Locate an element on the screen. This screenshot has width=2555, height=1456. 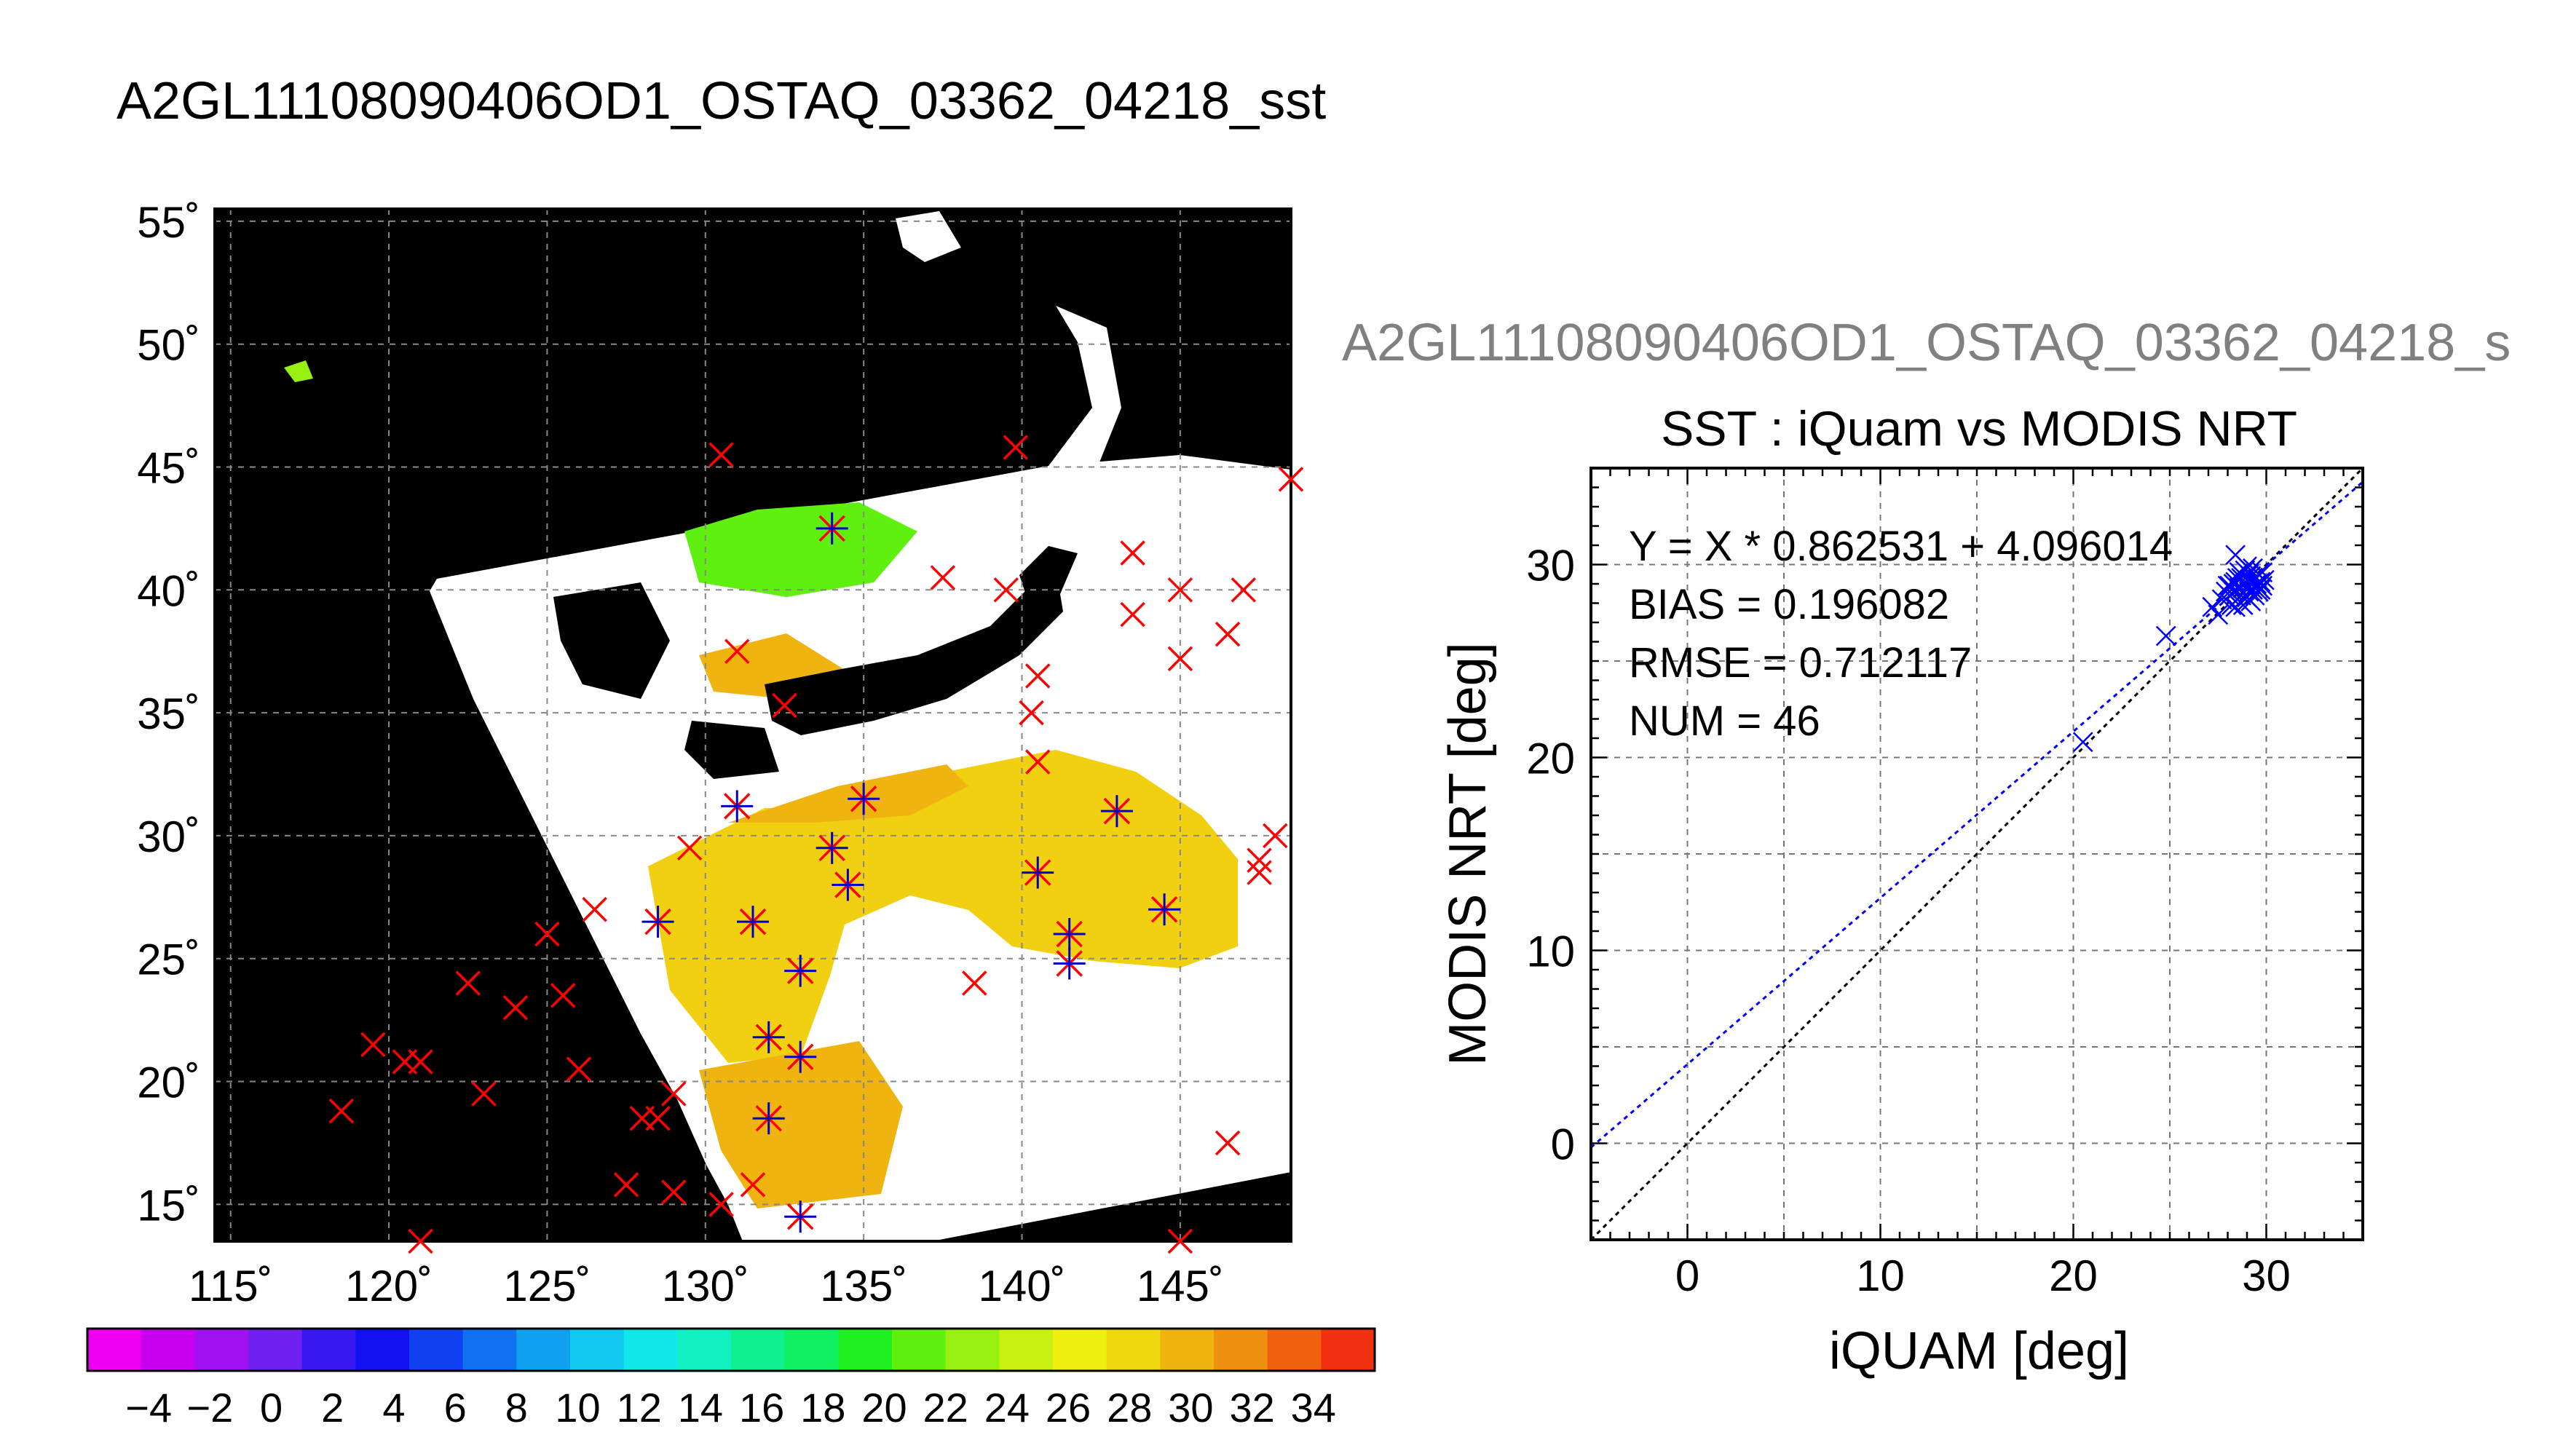
colorbar-label: 18 is located at coordinates (822, 1408).